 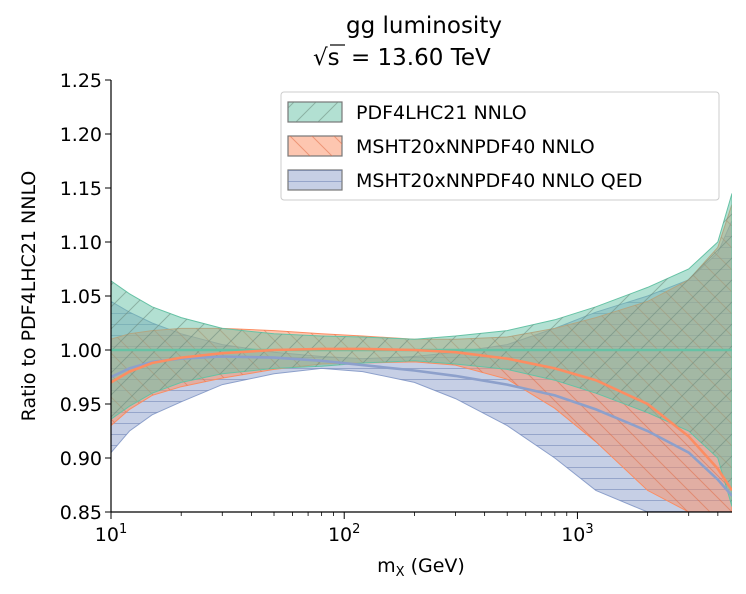 What do you see at coordinates (315, 180) in the screenshot?
I see `legend-swatch-hatch-msht20xnnpdf40-nnlo-qed` at bounding box center [315, 180].